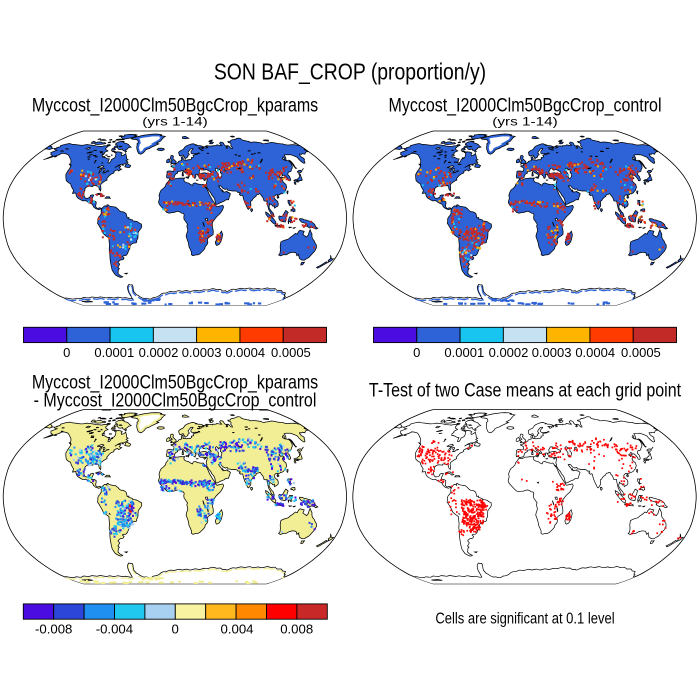 This screenshot has width=700, height=700. What do you see at coordinates (114, 629) in the screenshot?
I see `svg-text: -0.004` at bounding box center [114, 629].